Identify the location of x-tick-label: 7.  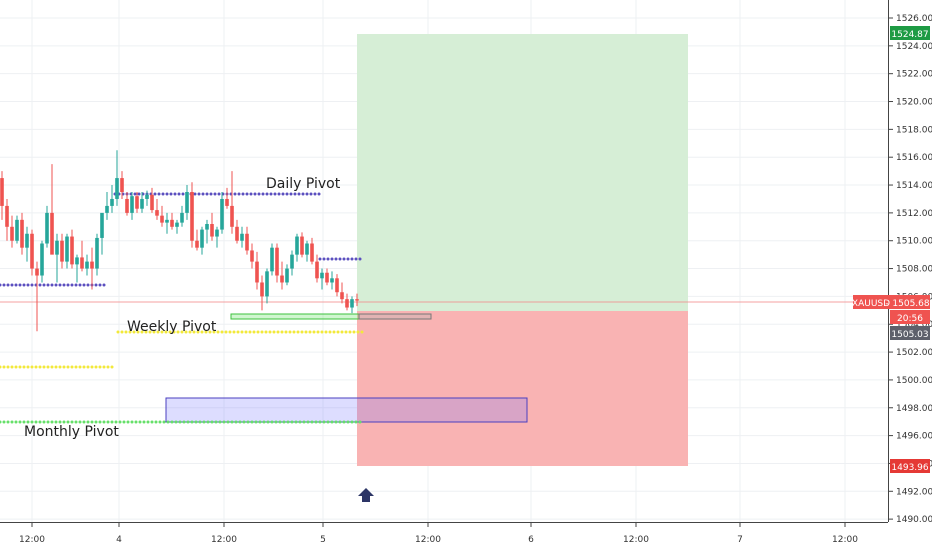
(740, 540).